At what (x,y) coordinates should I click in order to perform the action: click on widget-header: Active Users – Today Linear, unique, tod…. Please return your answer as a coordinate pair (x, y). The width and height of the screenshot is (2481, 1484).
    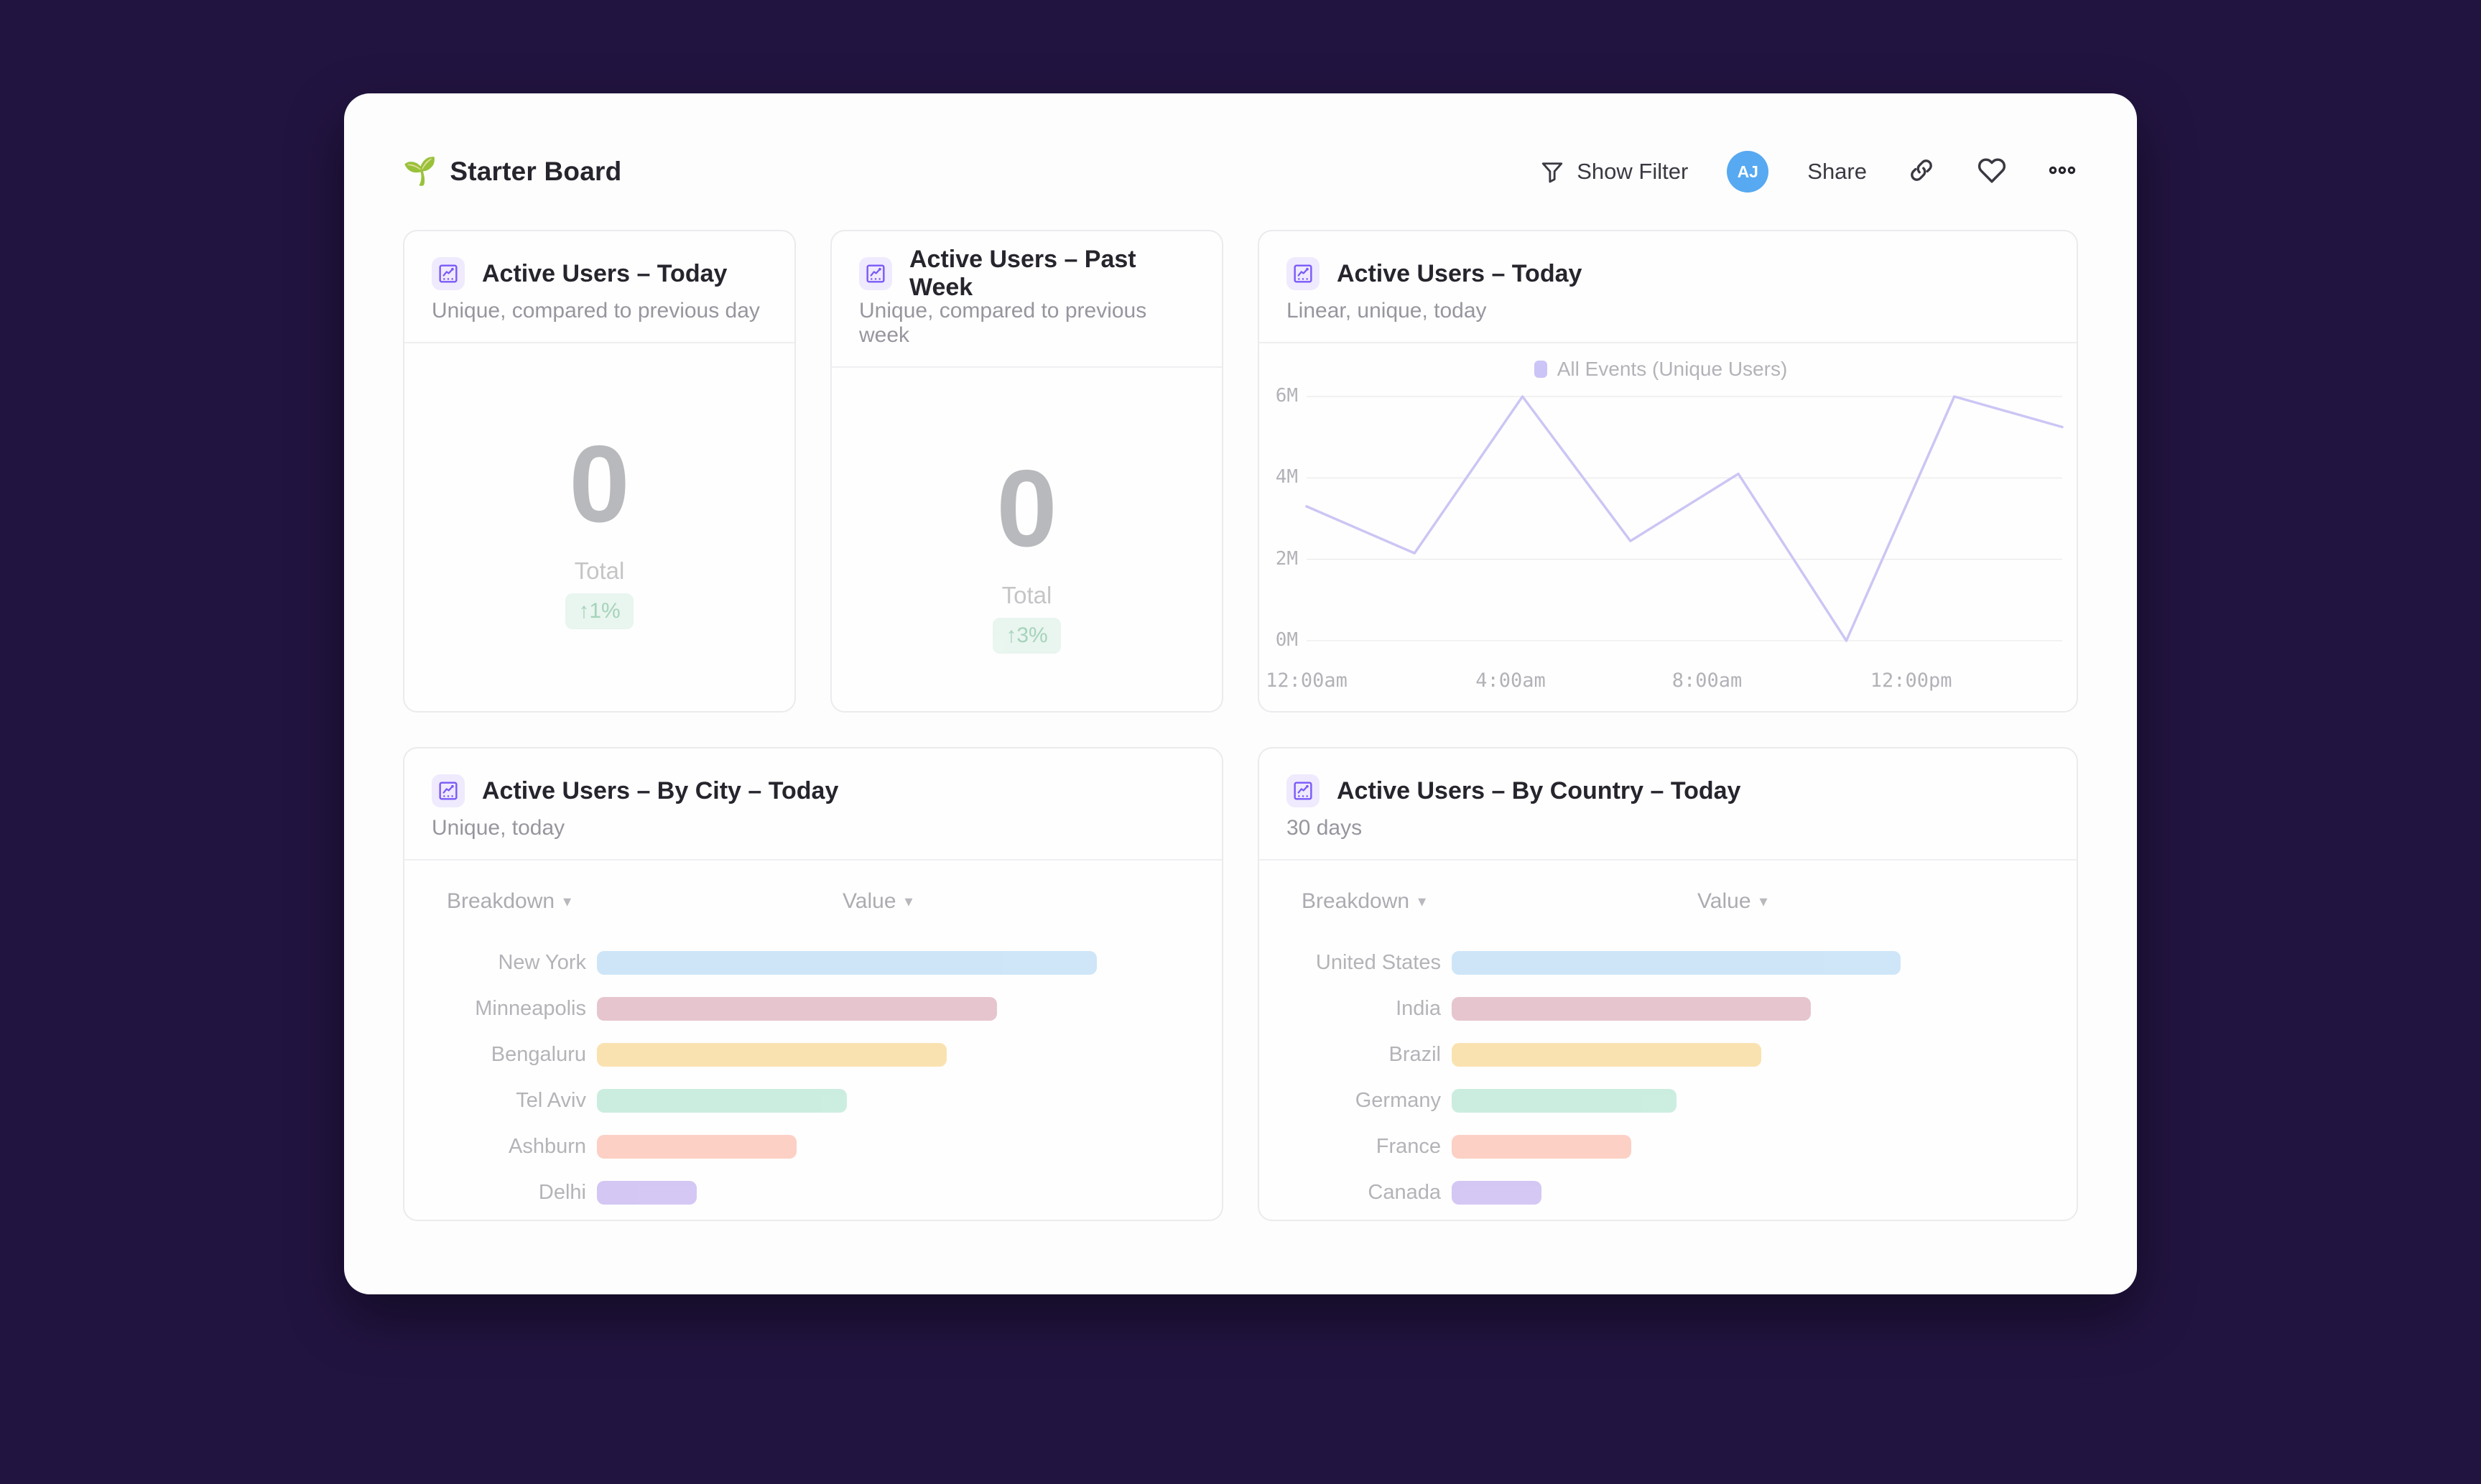
    Looking at the image, I should click on (1668, 277).